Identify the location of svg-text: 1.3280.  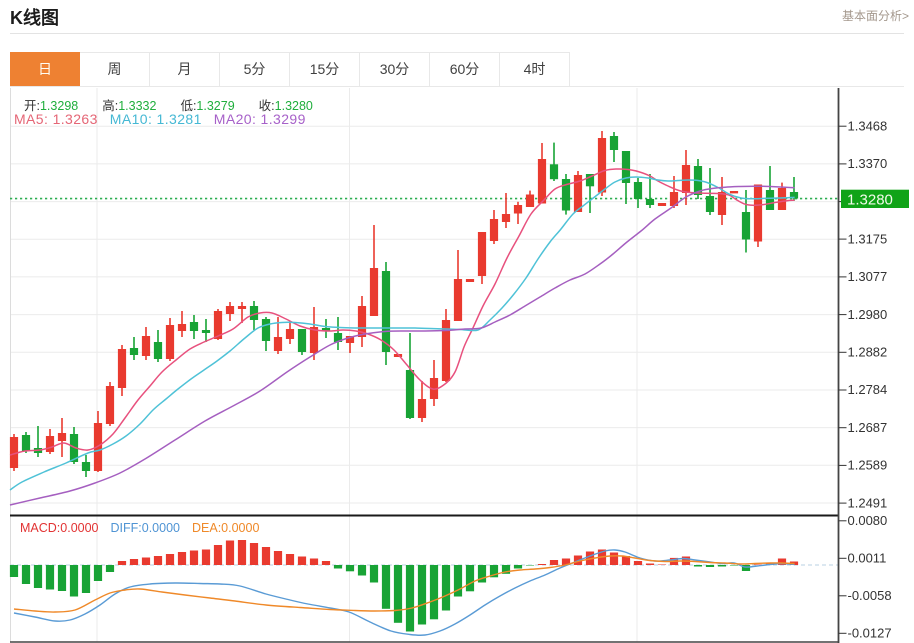
(870, 199).